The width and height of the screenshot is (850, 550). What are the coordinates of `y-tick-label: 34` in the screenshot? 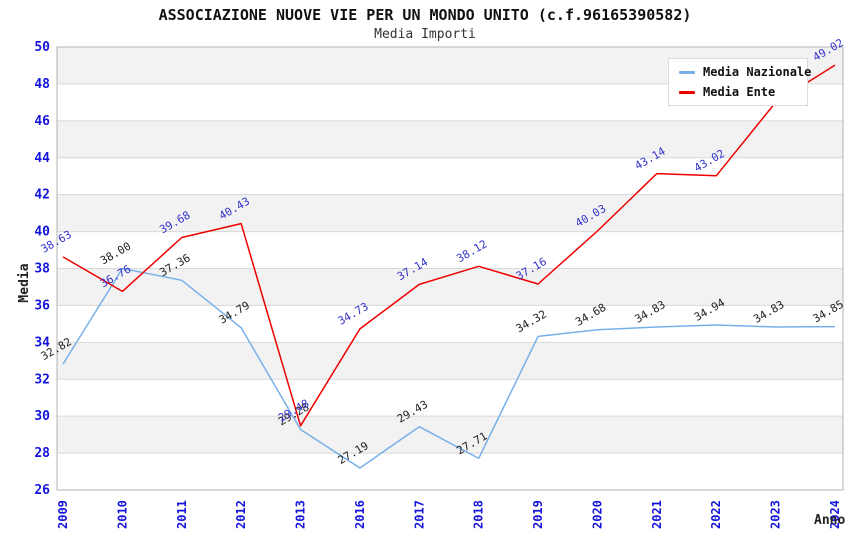 It's located at (42, 342).